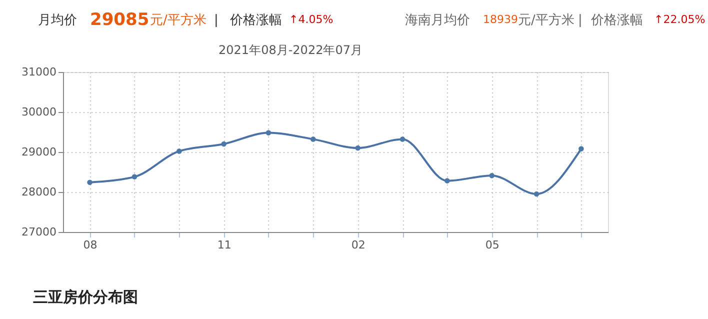 Image resolution: width=708 pixels, height=319 pixels. Describe the element at coordinates (85, 297) in the screenshot. I see `text: 三亚房价分布图` at that location.